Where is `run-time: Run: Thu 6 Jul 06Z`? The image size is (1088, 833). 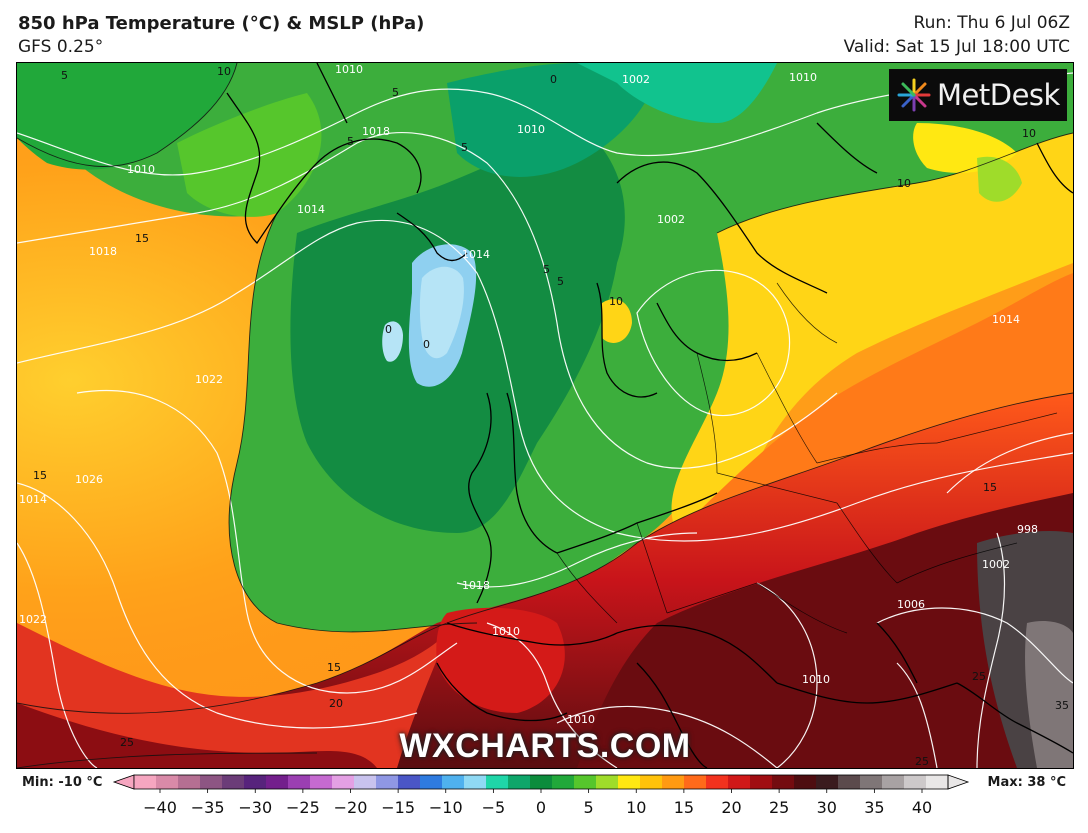
run-time: Run: Thu 6 Jul 06Z is located at coordinates (991, 23).